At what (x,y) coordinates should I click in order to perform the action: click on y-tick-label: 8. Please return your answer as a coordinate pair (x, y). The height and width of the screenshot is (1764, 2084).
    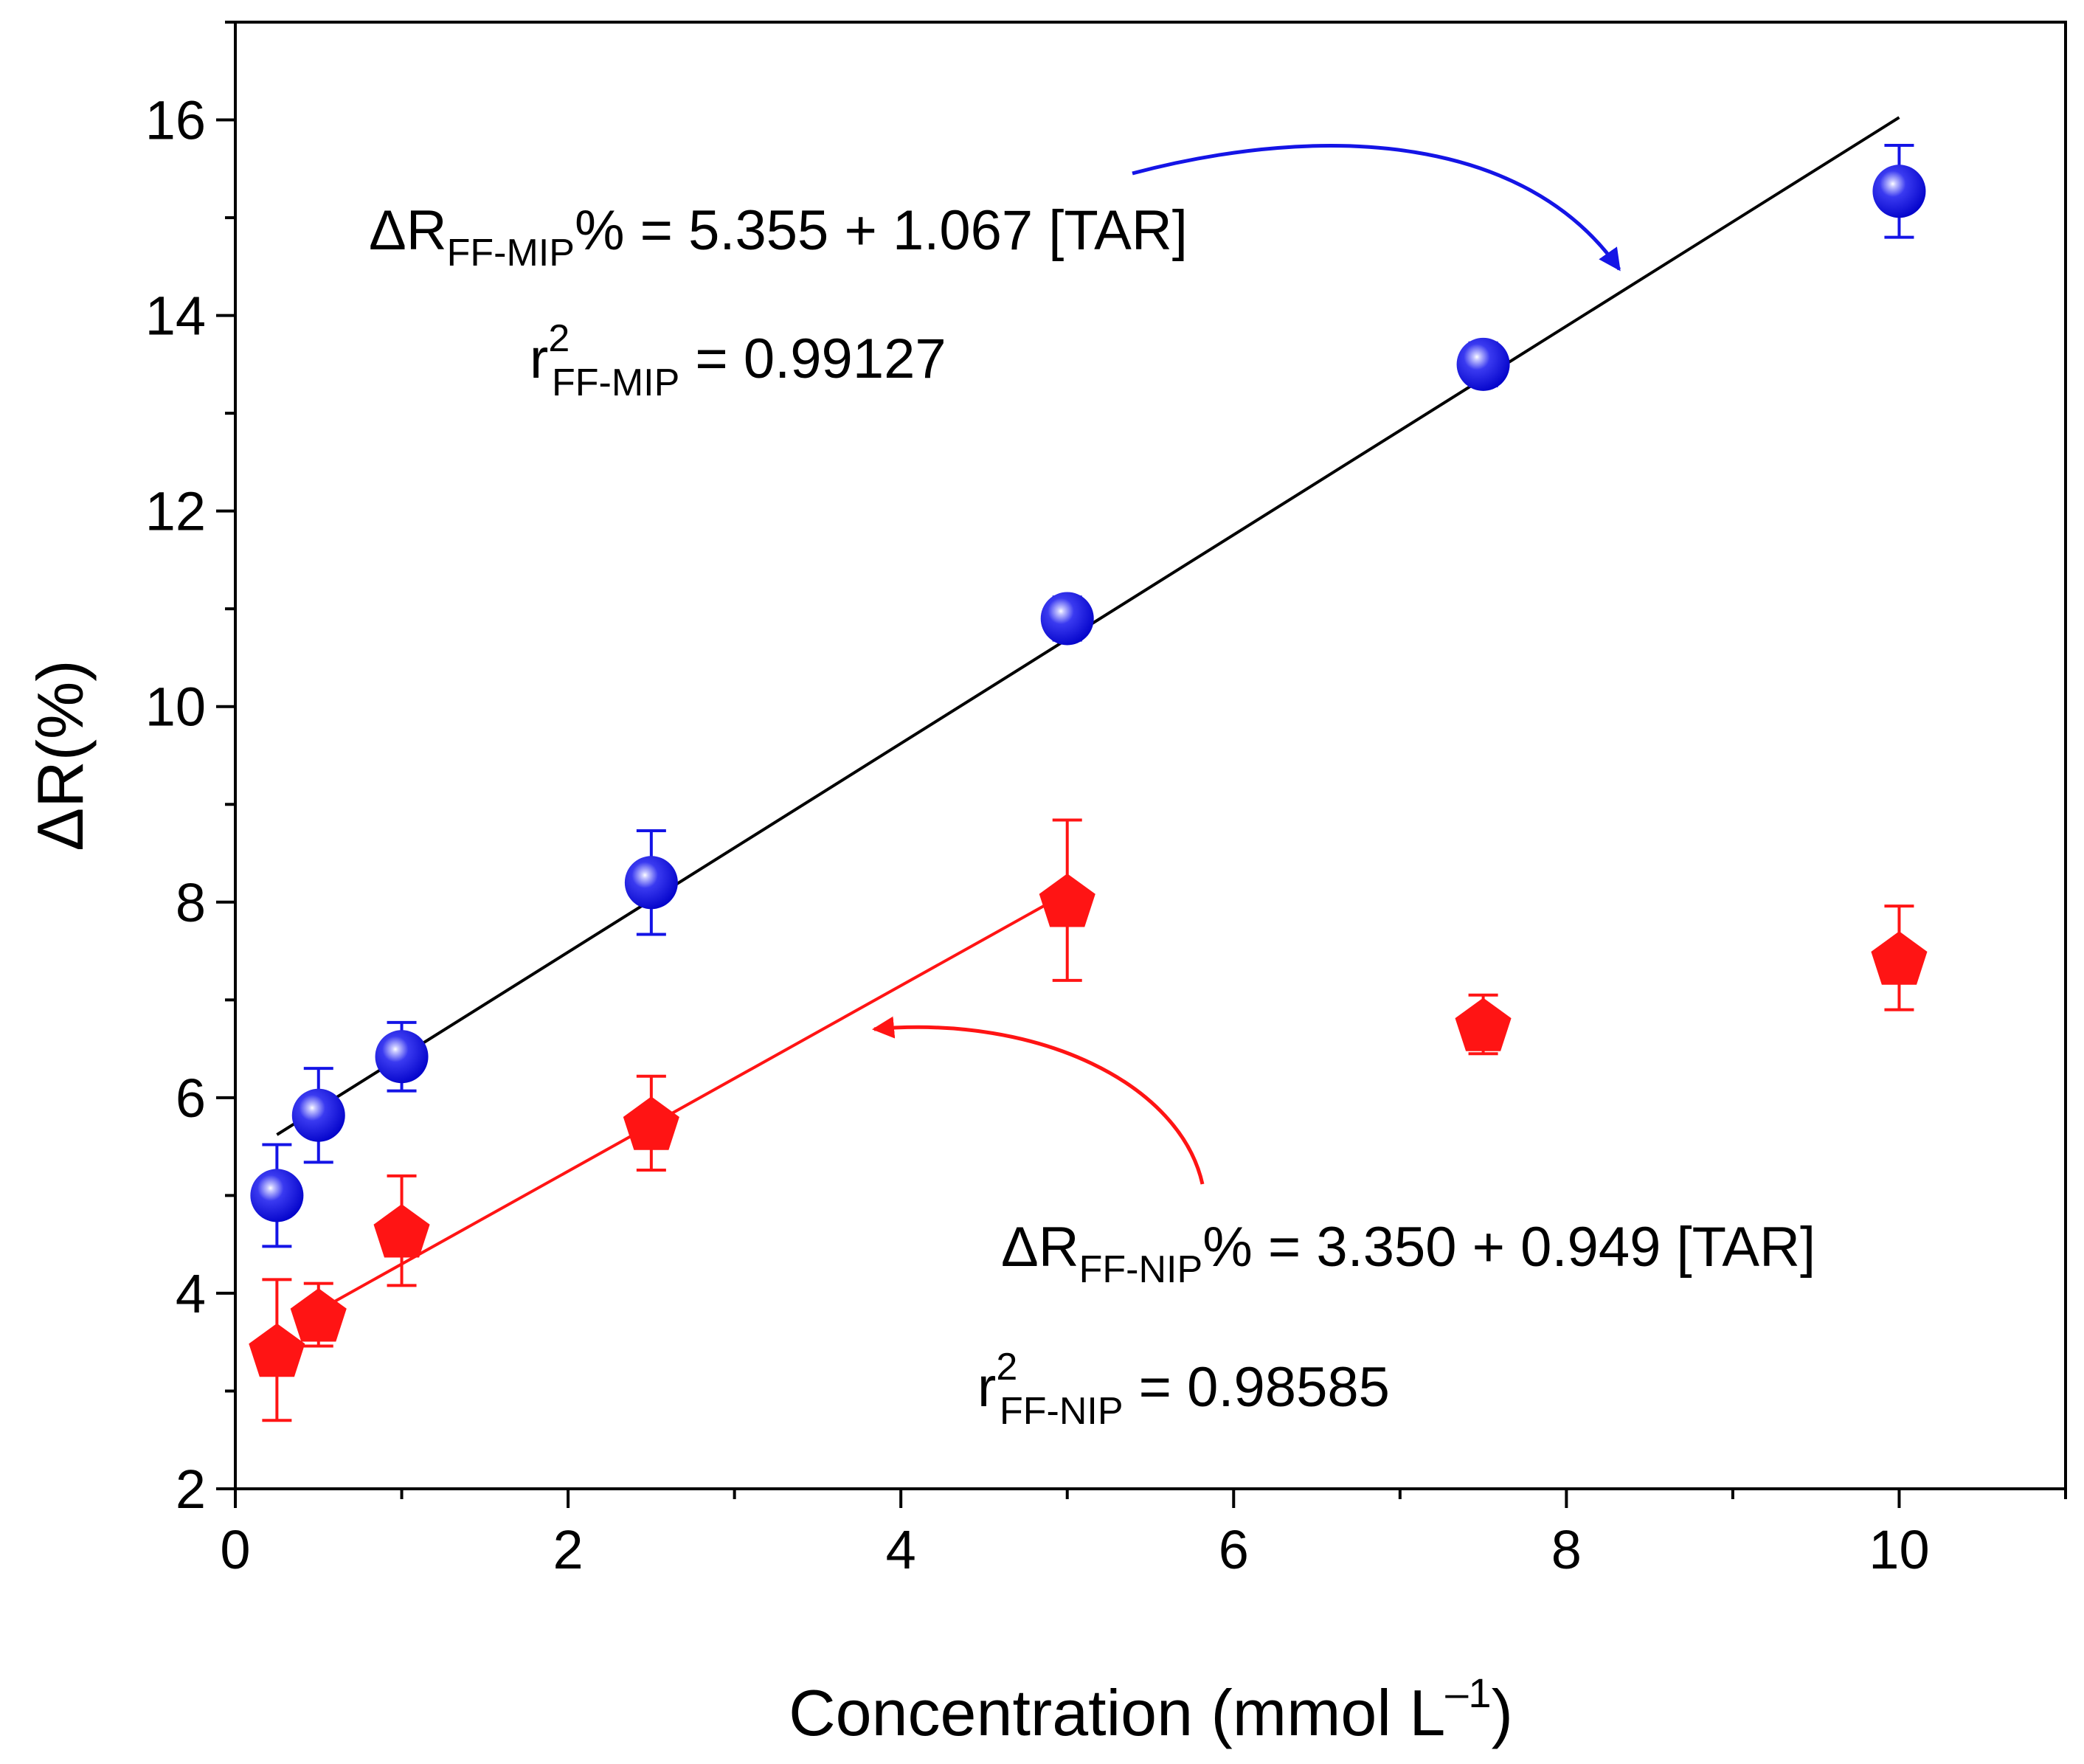
    Looking at the image, I should click on (191, 903).